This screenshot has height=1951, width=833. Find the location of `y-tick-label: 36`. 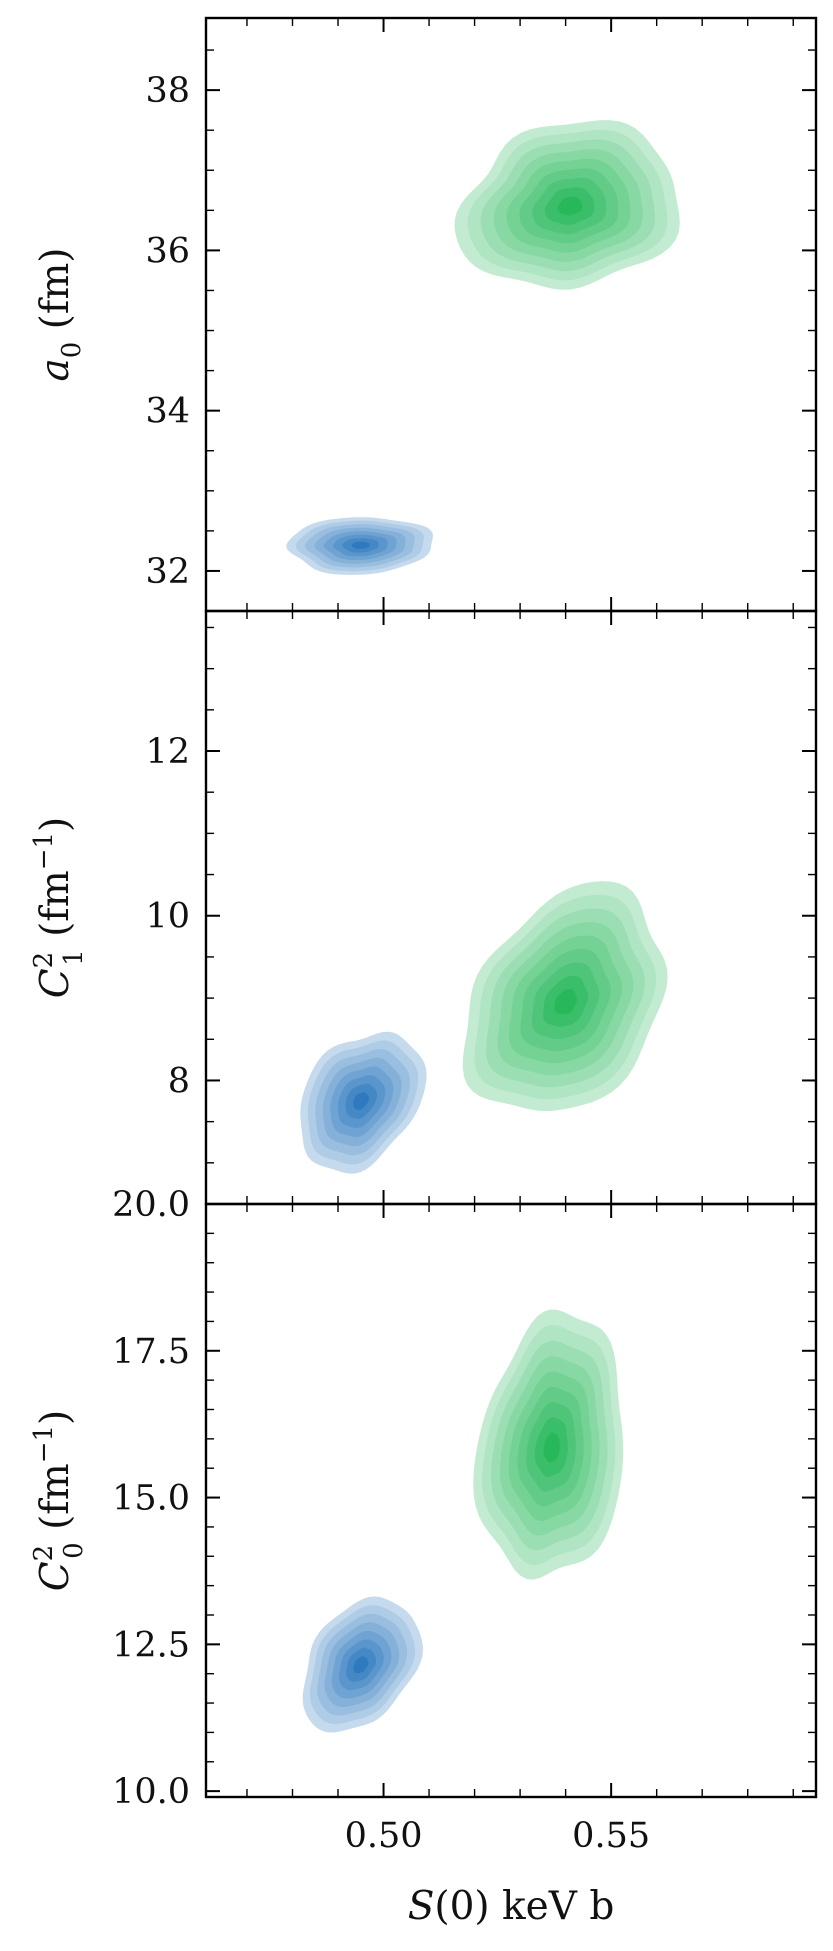

y-tick-label: 36 is located at coordinates (167, 251).